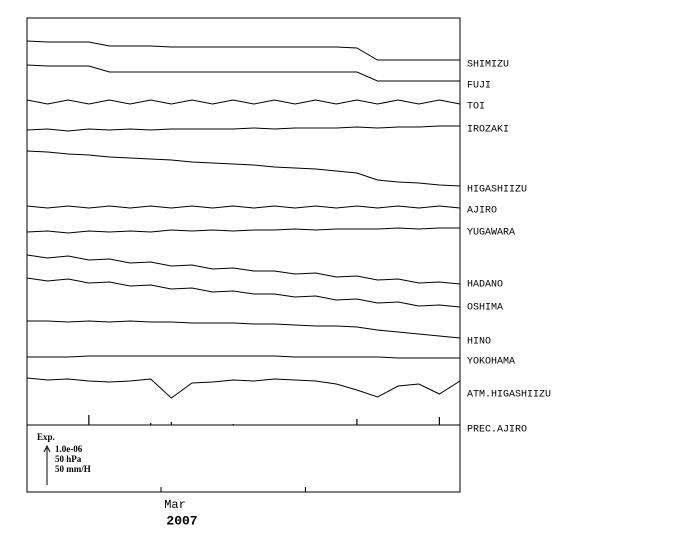 This screenshot has height=550, width=700. What do you see at coordinates (485, 285) in the screenshot?
I see `series-label: HADANO` at bounding box center [485, 285].